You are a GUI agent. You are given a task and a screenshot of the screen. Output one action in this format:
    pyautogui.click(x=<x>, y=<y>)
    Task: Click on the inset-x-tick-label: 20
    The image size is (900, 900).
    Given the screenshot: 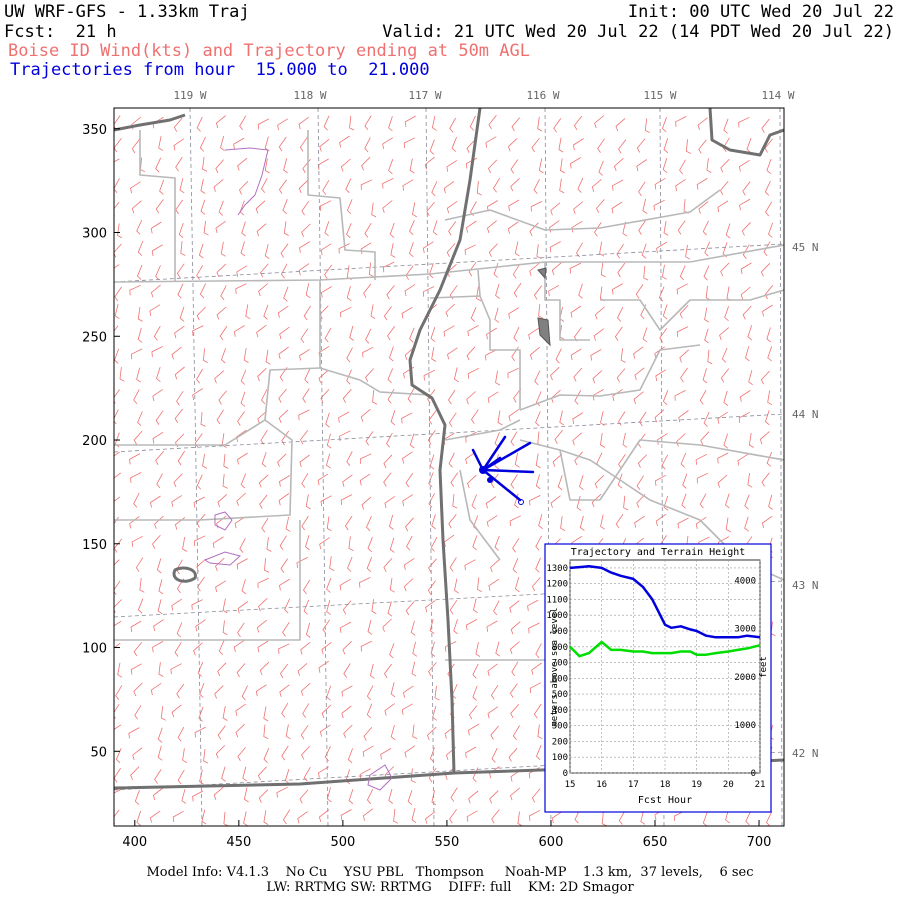 What is the action you would take?
    pyautogui.click(x=728, y=785)
    